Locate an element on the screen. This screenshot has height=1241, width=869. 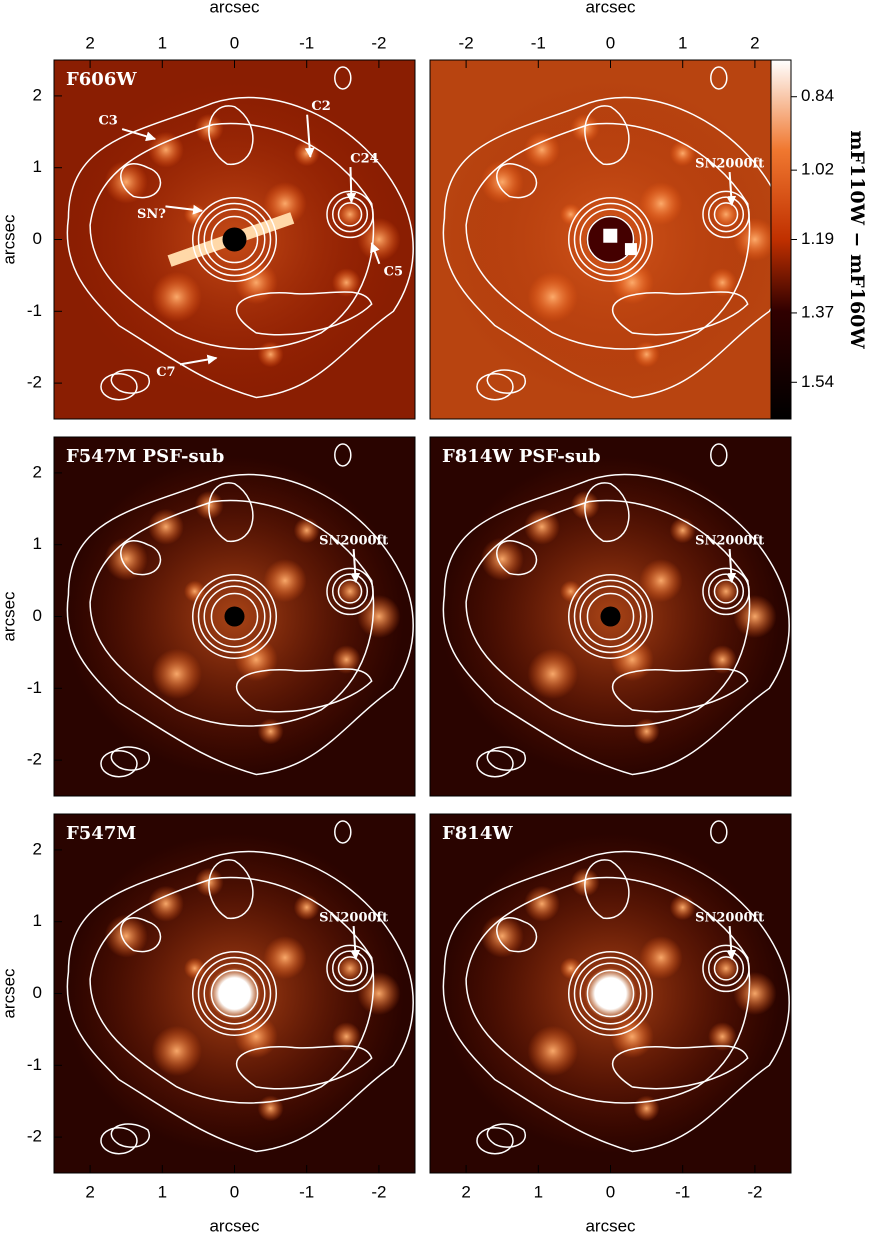
x-tick-label: 2 is located at coordinates (465, 1191).